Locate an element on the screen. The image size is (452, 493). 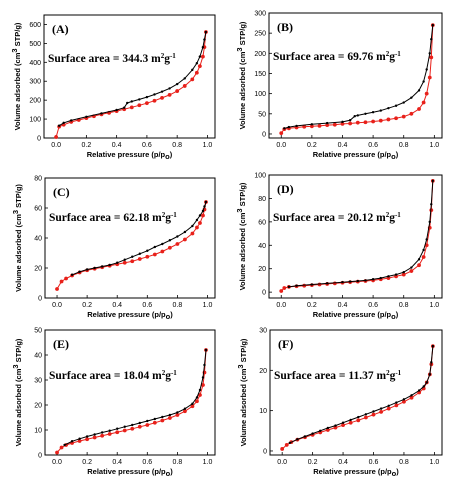
y-tick-label: 60 is located at coordinates (262, 222).